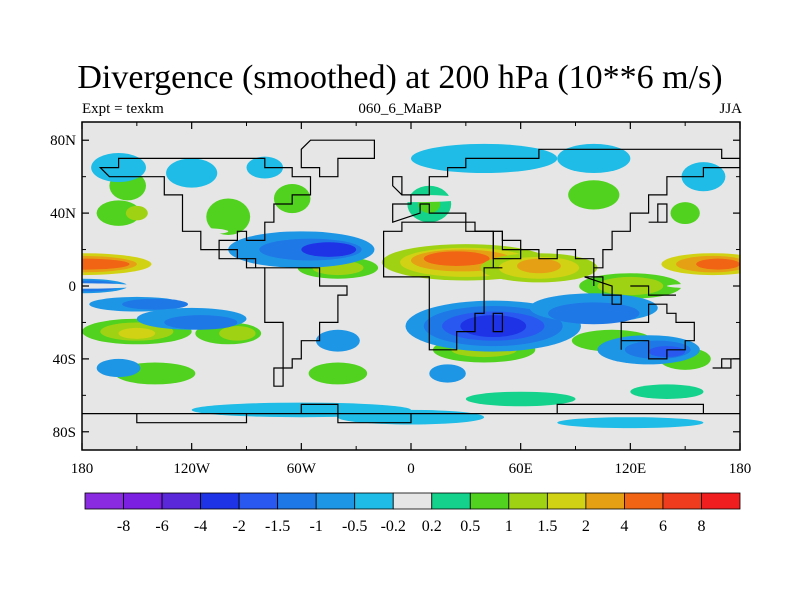  What do you see at coordinates (277, 526) in the screenshot?
I see `colorbar-label: -1.5` at bounding box center [277, 526].